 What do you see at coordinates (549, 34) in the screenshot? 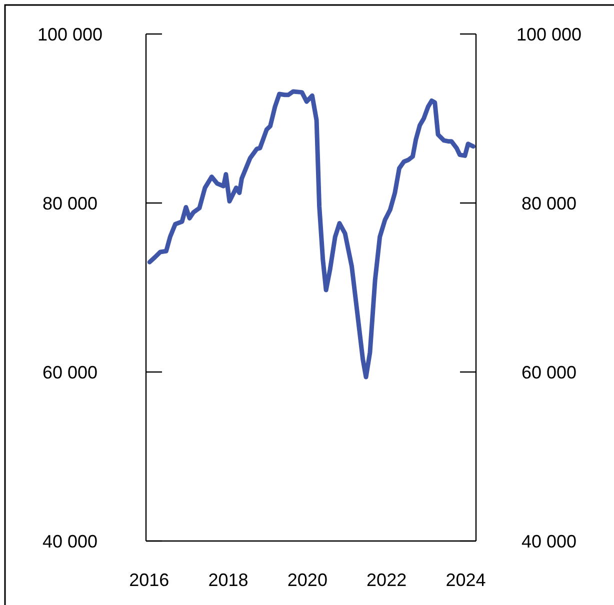
I see `y2-tick-label: 100 000` at bounding box center [549, 34].